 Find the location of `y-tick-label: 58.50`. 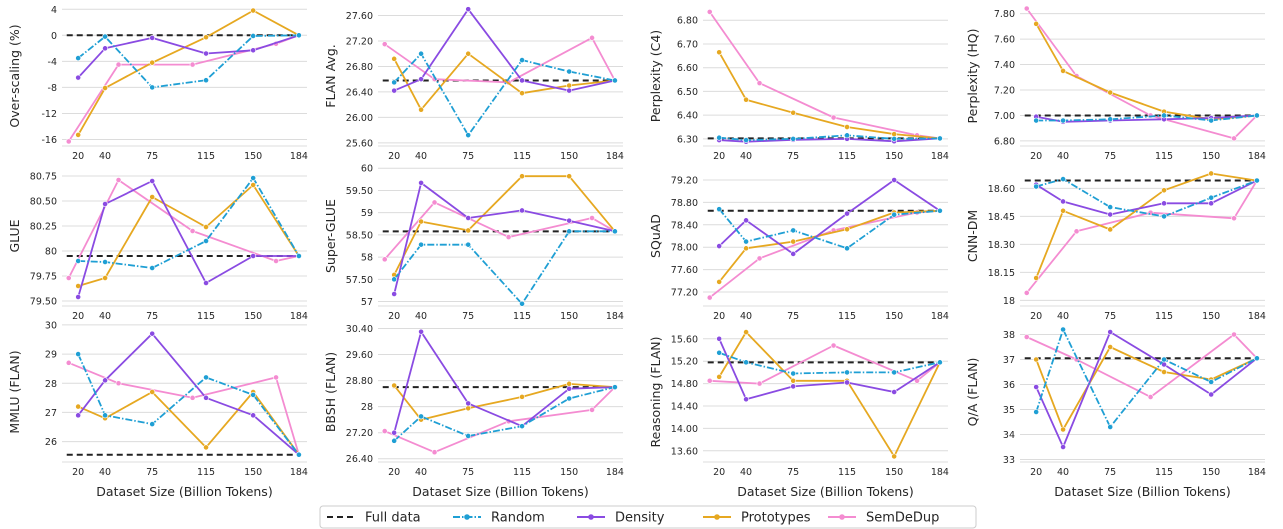

y-tick-label: 58.50 is located at coordinates (359, 235).